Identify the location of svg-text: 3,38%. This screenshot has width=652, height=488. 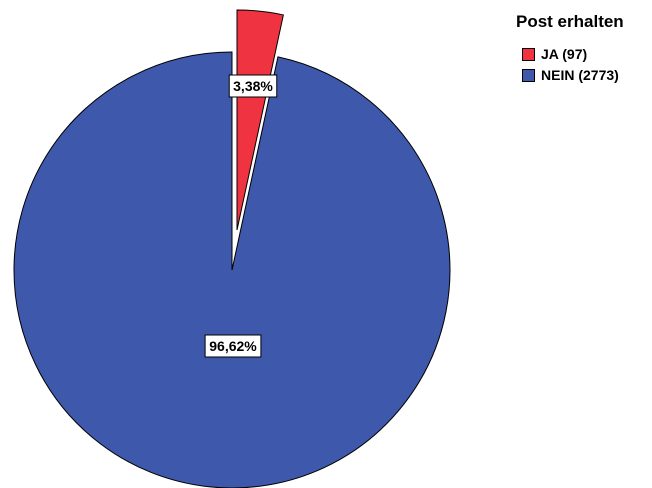
(253, 86).